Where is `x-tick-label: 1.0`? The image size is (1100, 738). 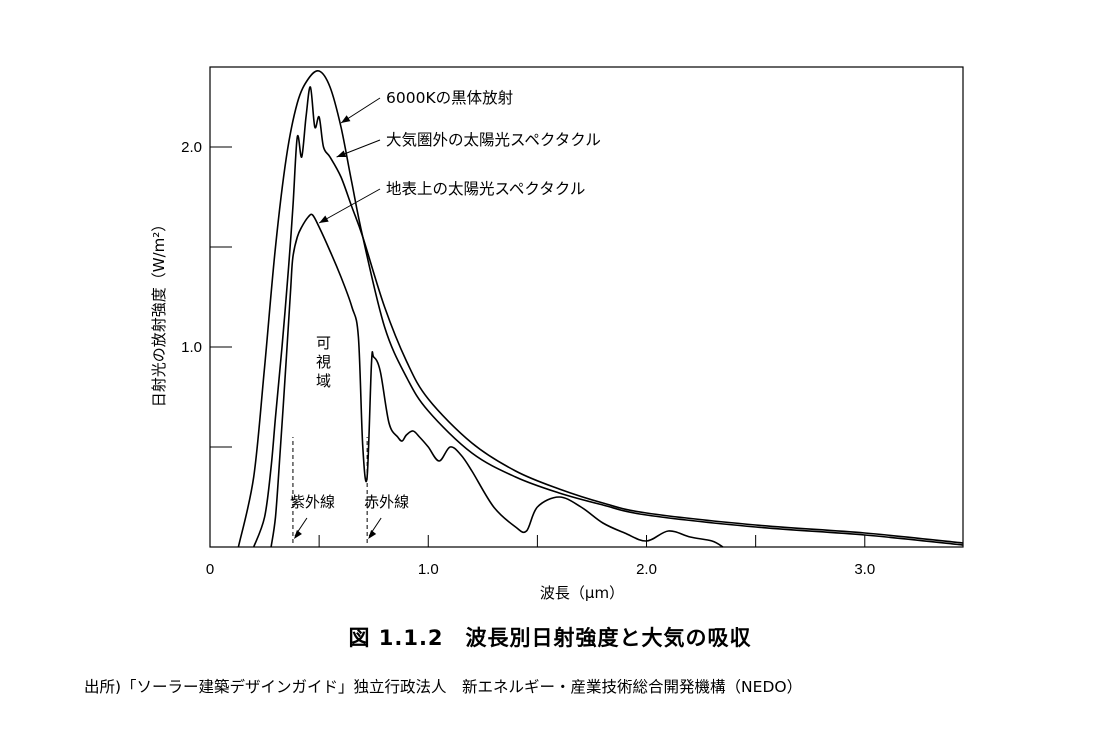 x-tick-label: 1.0 is located at coordinates (428, 569).